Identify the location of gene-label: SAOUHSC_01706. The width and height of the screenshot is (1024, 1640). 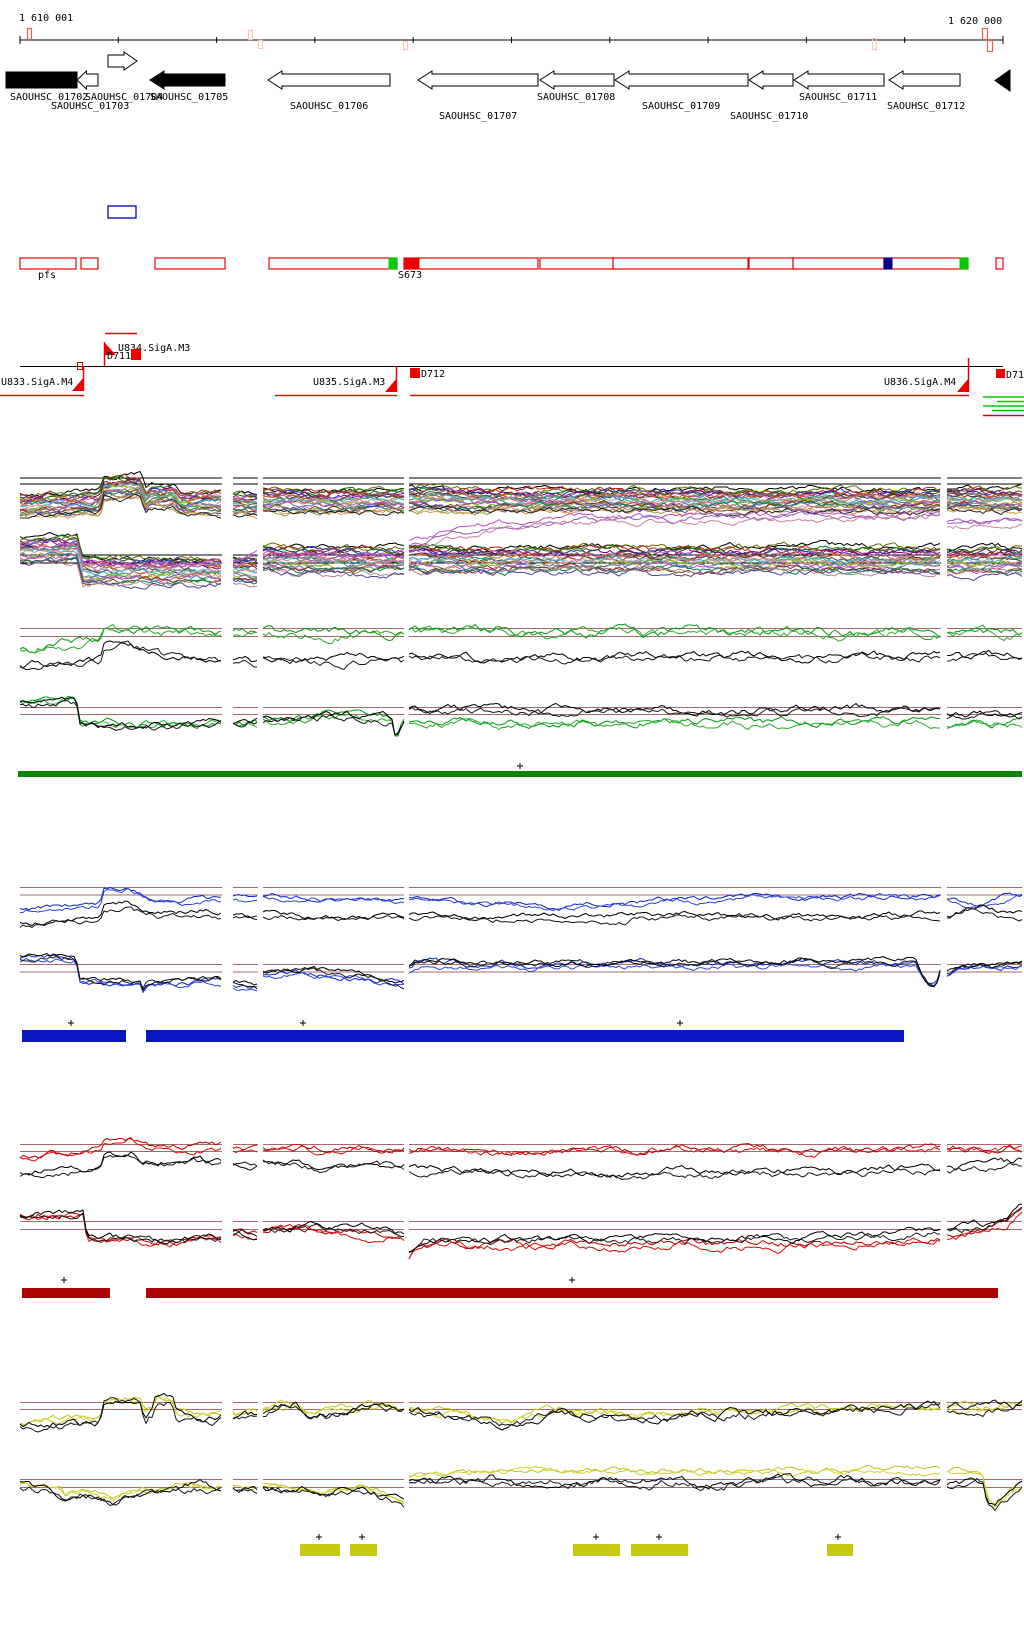
(329, 106).